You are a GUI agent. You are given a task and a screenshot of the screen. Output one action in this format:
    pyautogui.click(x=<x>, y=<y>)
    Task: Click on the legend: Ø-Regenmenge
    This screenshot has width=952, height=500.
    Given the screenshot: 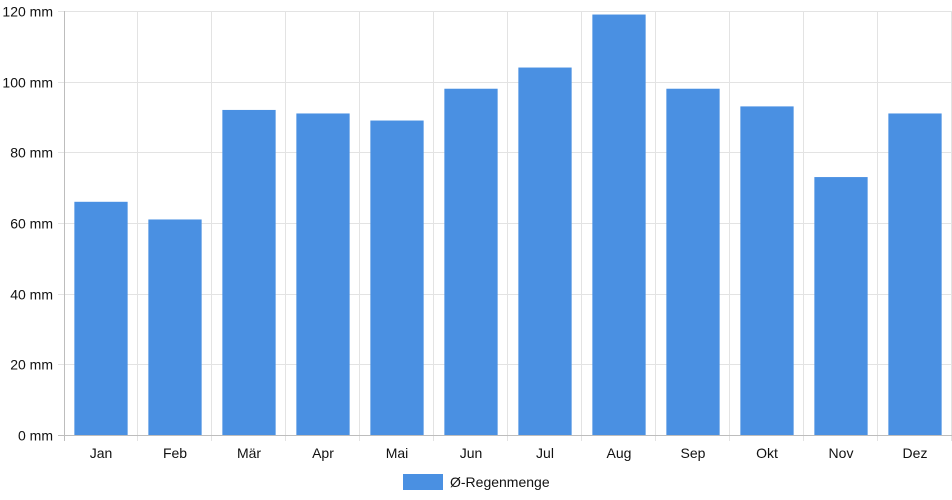 What is the action you would take?
    pyautogui.click(x=476, y=482)
    